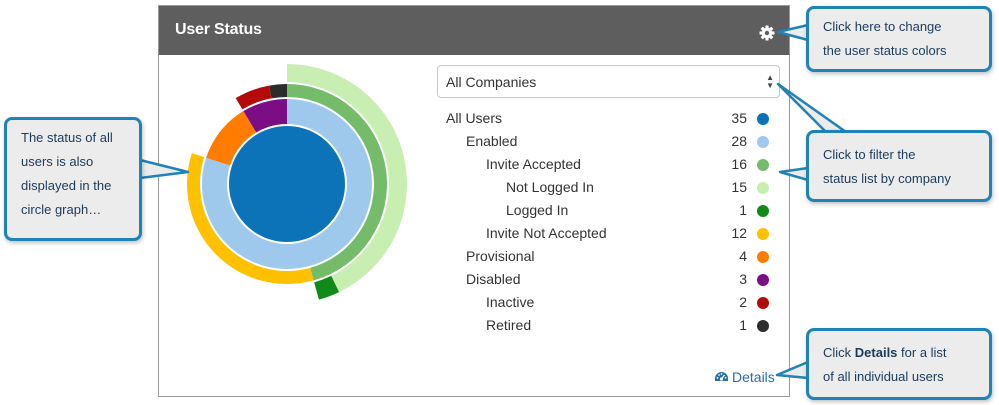  I want to click on callout-graph-line2: users is also, so click(57, 161).